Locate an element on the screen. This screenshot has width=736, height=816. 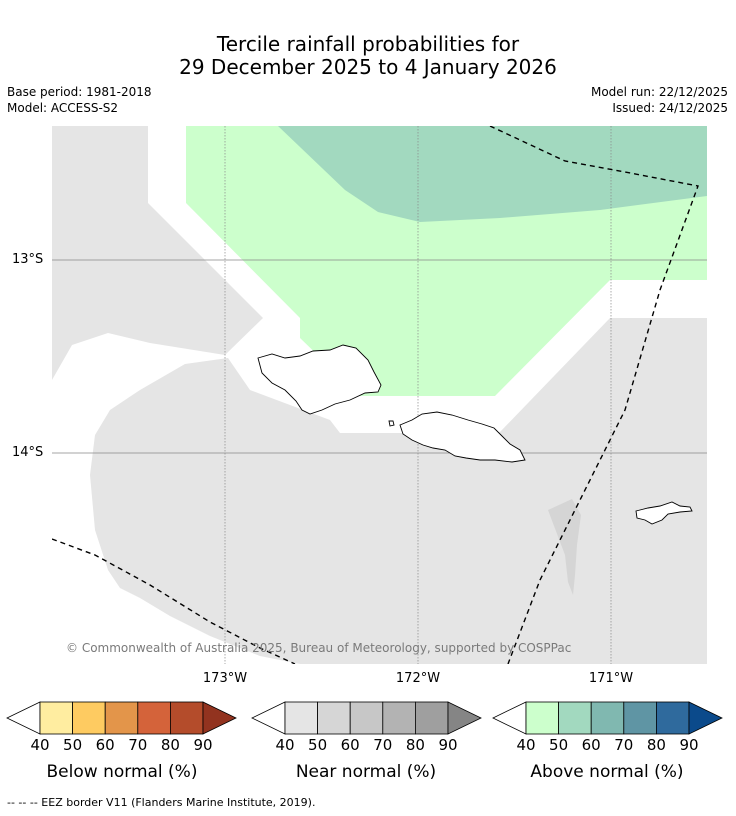
colorbar-below-normal-low-extend is located at coordinates (23, 718).